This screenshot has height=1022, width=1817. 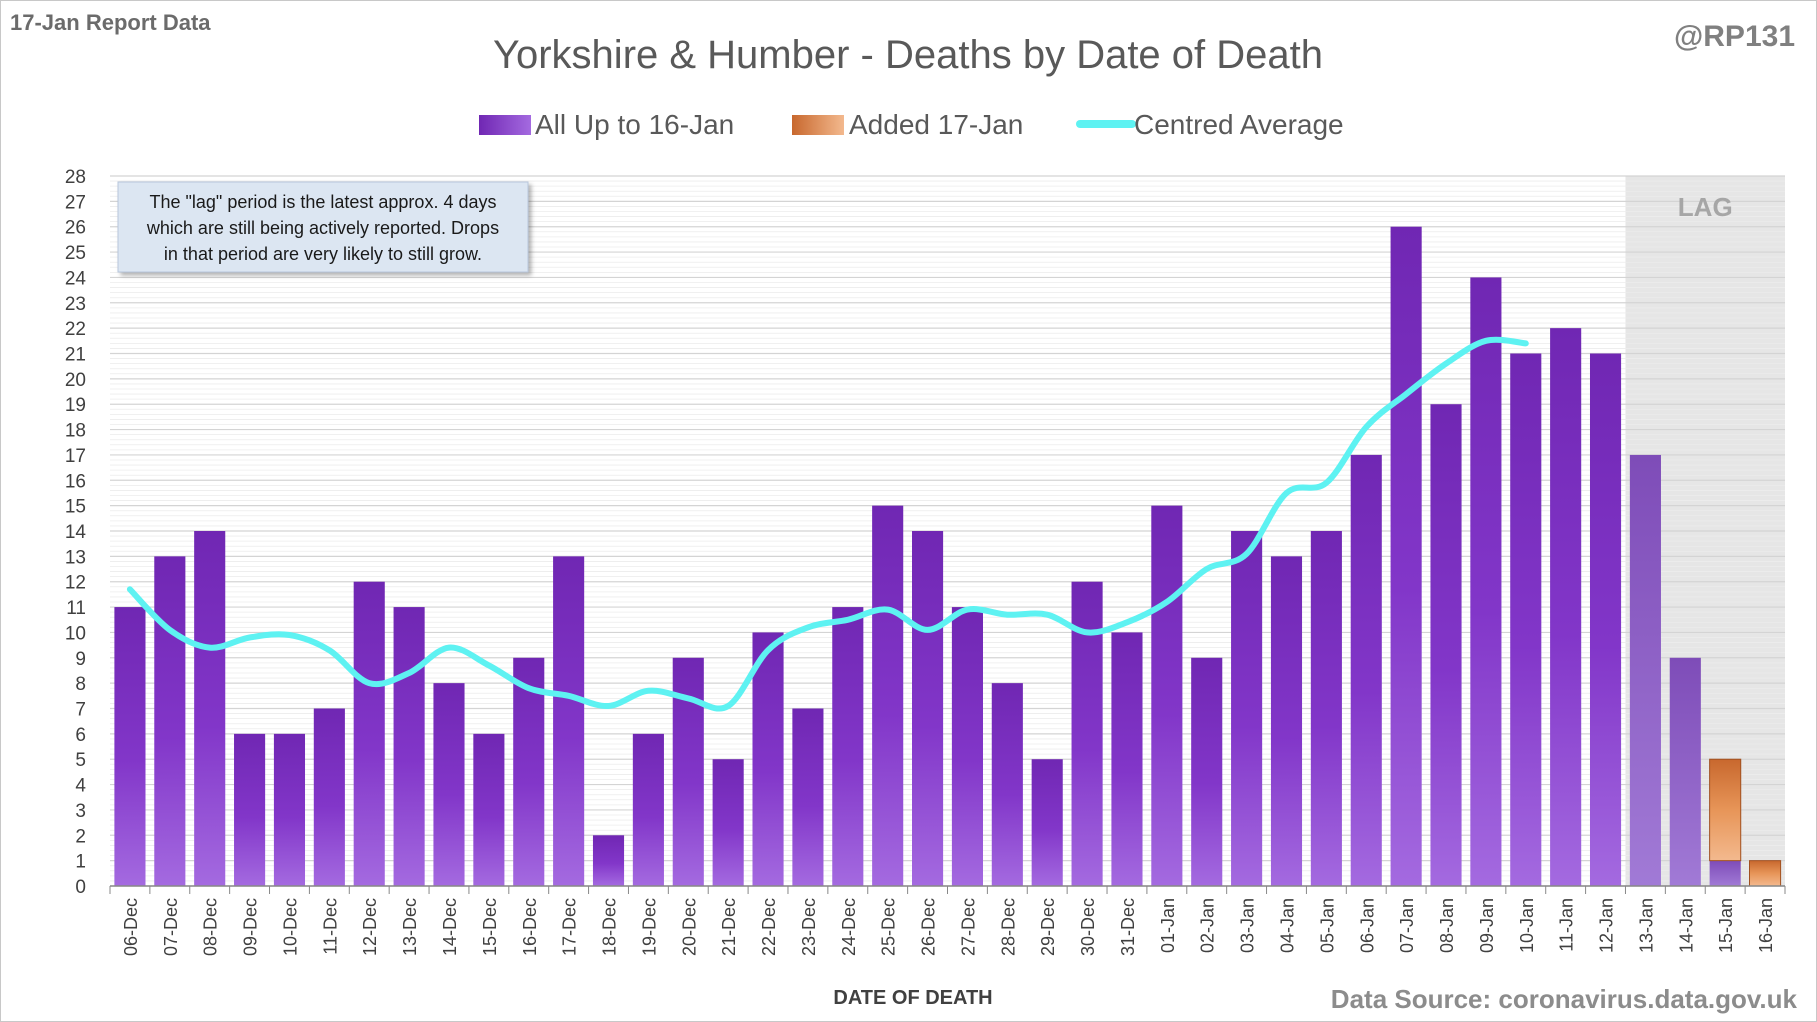 I want to click on bar-all-up-to-16-jan-19-dec, so click(x=648, y=809).